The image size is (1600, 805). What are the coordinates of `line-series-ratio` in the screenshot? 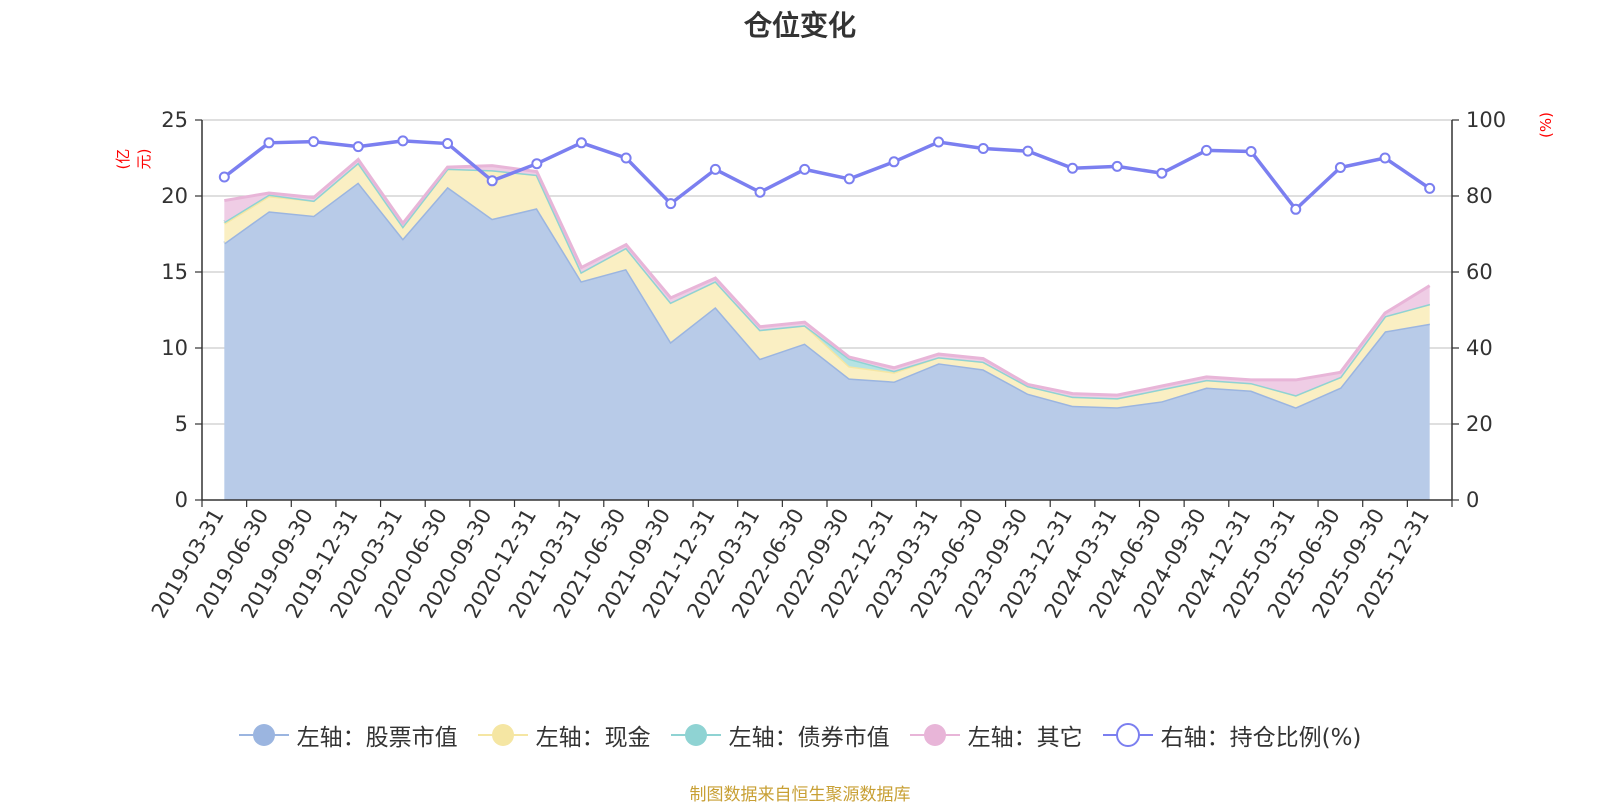 It's located at (827, 175).